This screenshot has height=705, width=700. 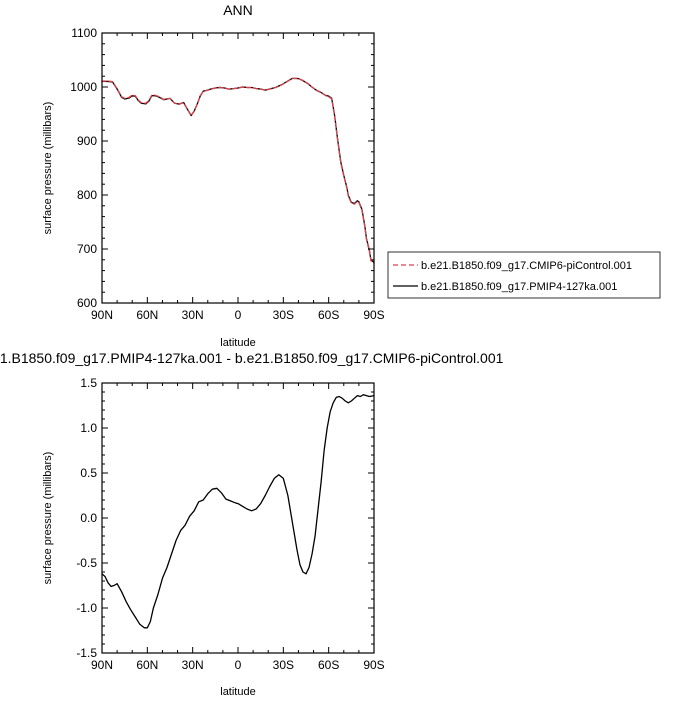 What do you see at coordinates (83, 87) in the screenshot?
I see `top-ytick-label: 1000` at bounding box center [83, 87].